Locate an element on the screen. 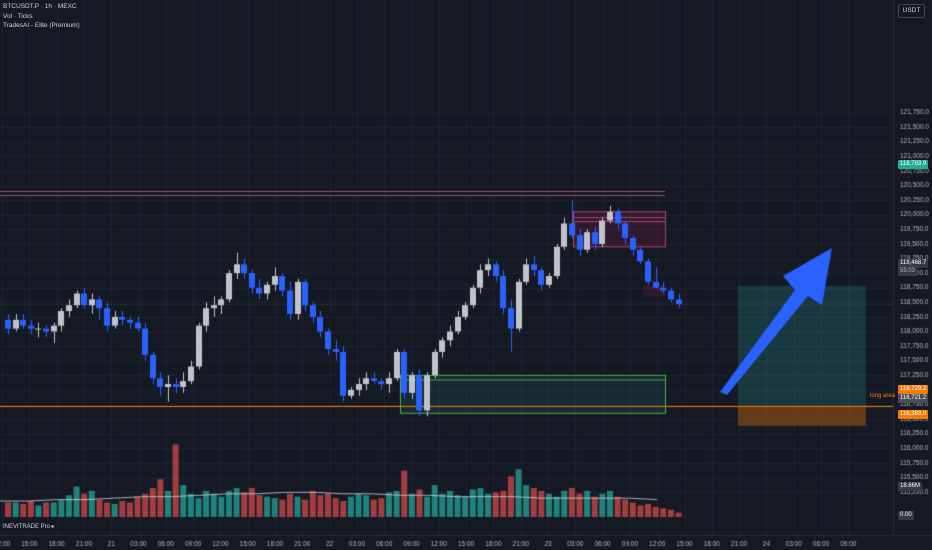 The height and width of the screenshot is (550, 932). volume-zero-tag: 0.00 is located at coordinates (906, 515).